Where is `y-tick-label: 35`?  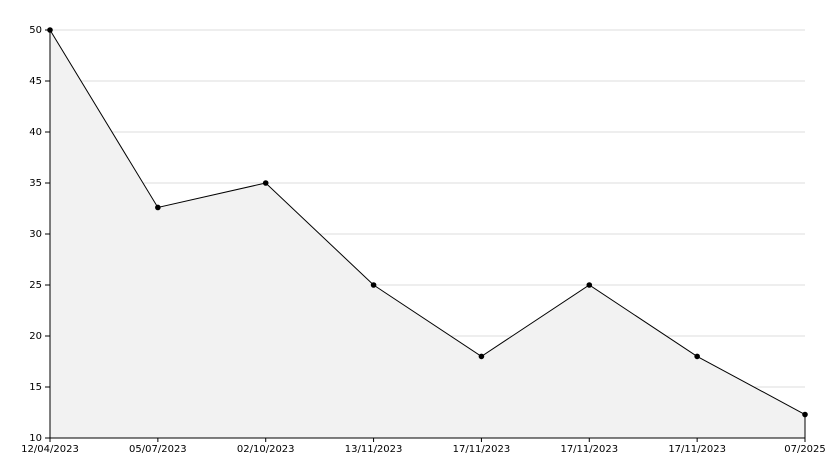 y-tick-label: 35 is located at coordinates (35, 183).